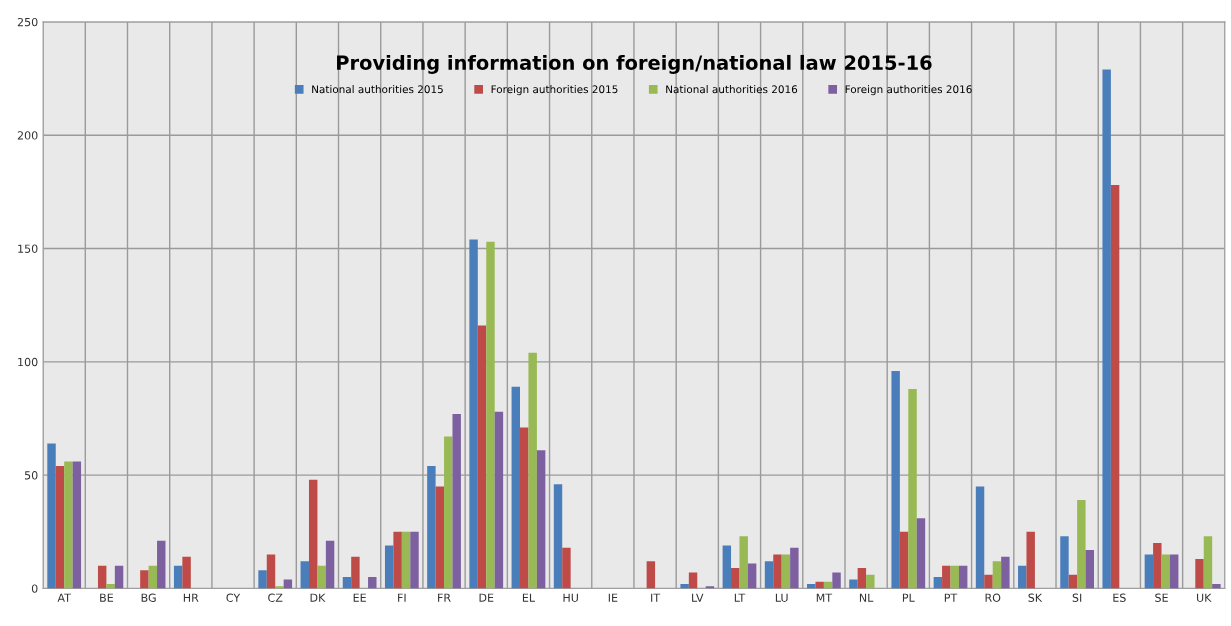 The image size is (1231, 626). Describe the element at coordinates (656, 597) in the screenshot. I see `x-tick-label: IT` at that location.